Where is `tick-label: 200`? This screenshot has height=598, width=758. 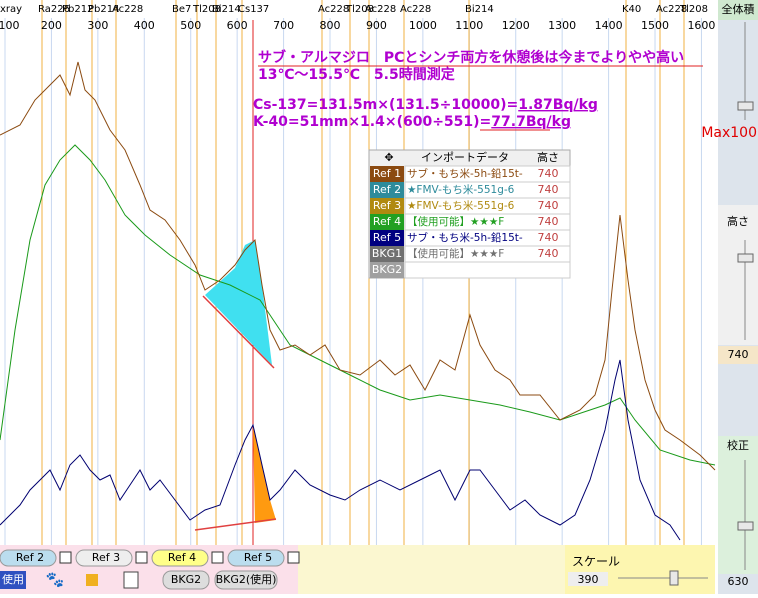 tick-label: 200 is located at coordinates (51, 25).